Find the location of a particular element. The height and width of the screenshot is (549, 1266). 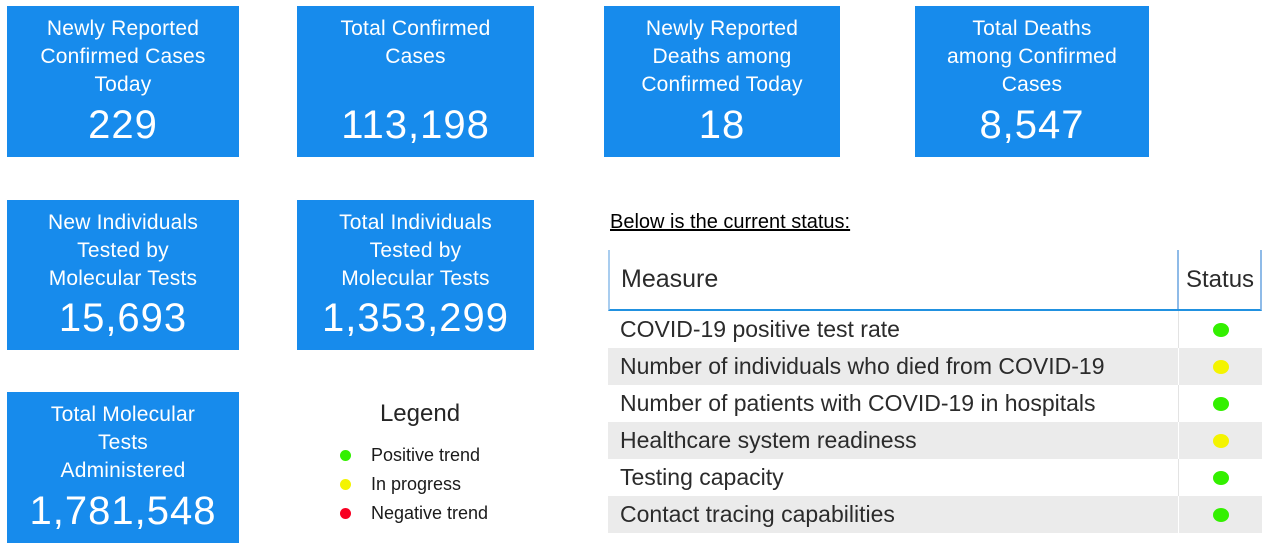

status-table-header: Measure Status is located at coordinates (935, 280).